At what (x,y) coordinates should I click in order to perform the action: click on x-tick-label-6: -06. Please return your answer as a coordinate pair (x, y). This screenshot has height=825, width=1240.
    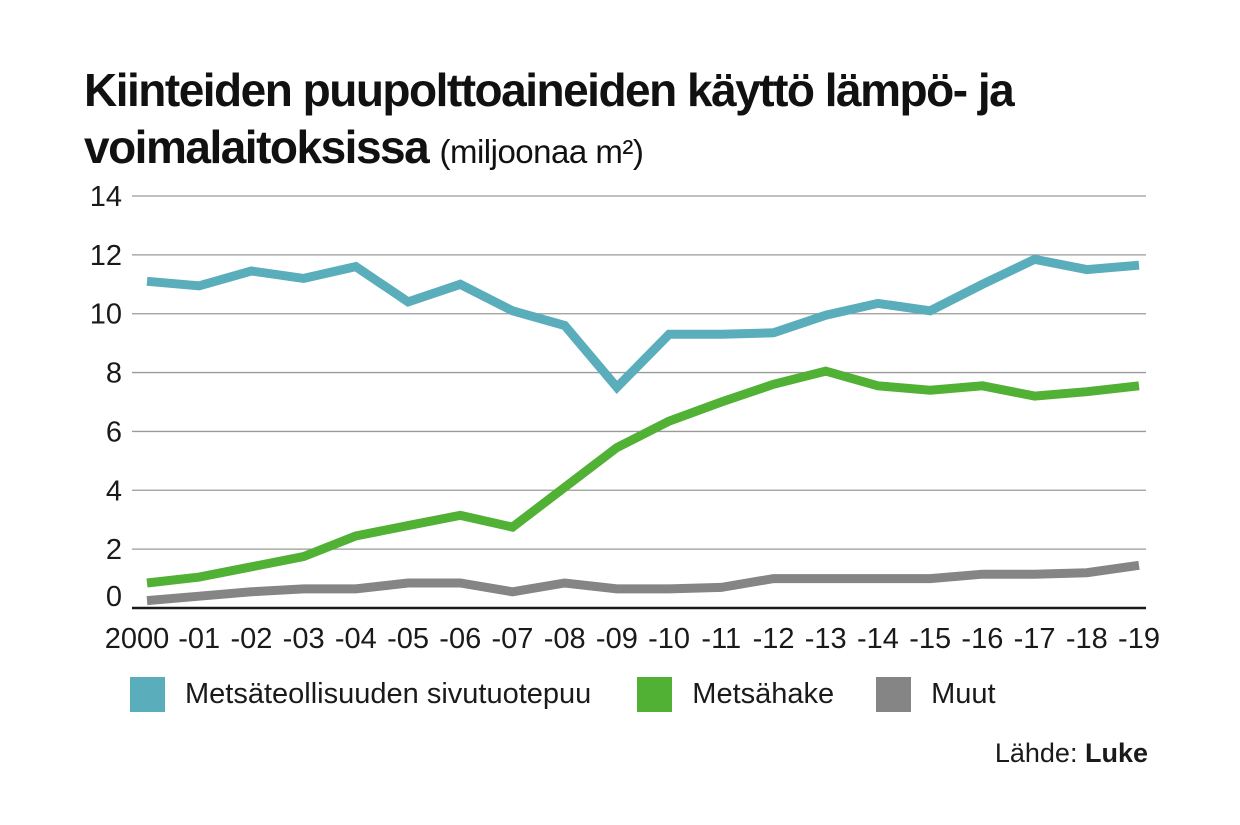
    Looking at the image, I should click on (460, 639).